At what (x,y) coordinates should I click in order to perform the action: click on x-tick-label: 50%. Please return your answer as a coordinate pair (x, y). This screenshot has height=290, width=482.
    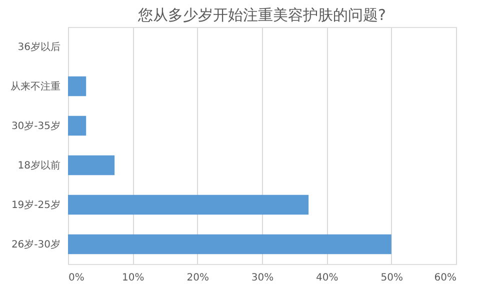
    Looking at the image, I should click on (391, 278).